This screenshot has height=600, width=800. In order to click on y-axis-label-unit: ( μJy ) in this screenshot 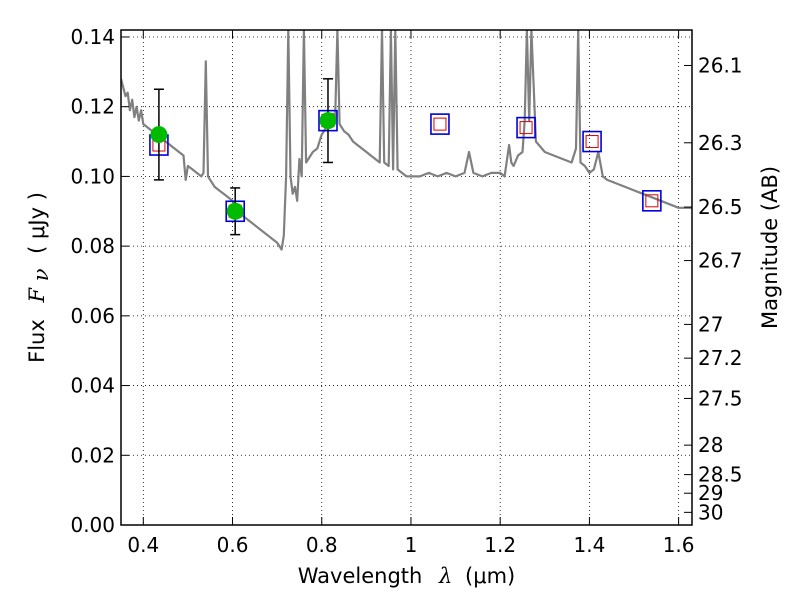, I will do `click(37, 223)`.